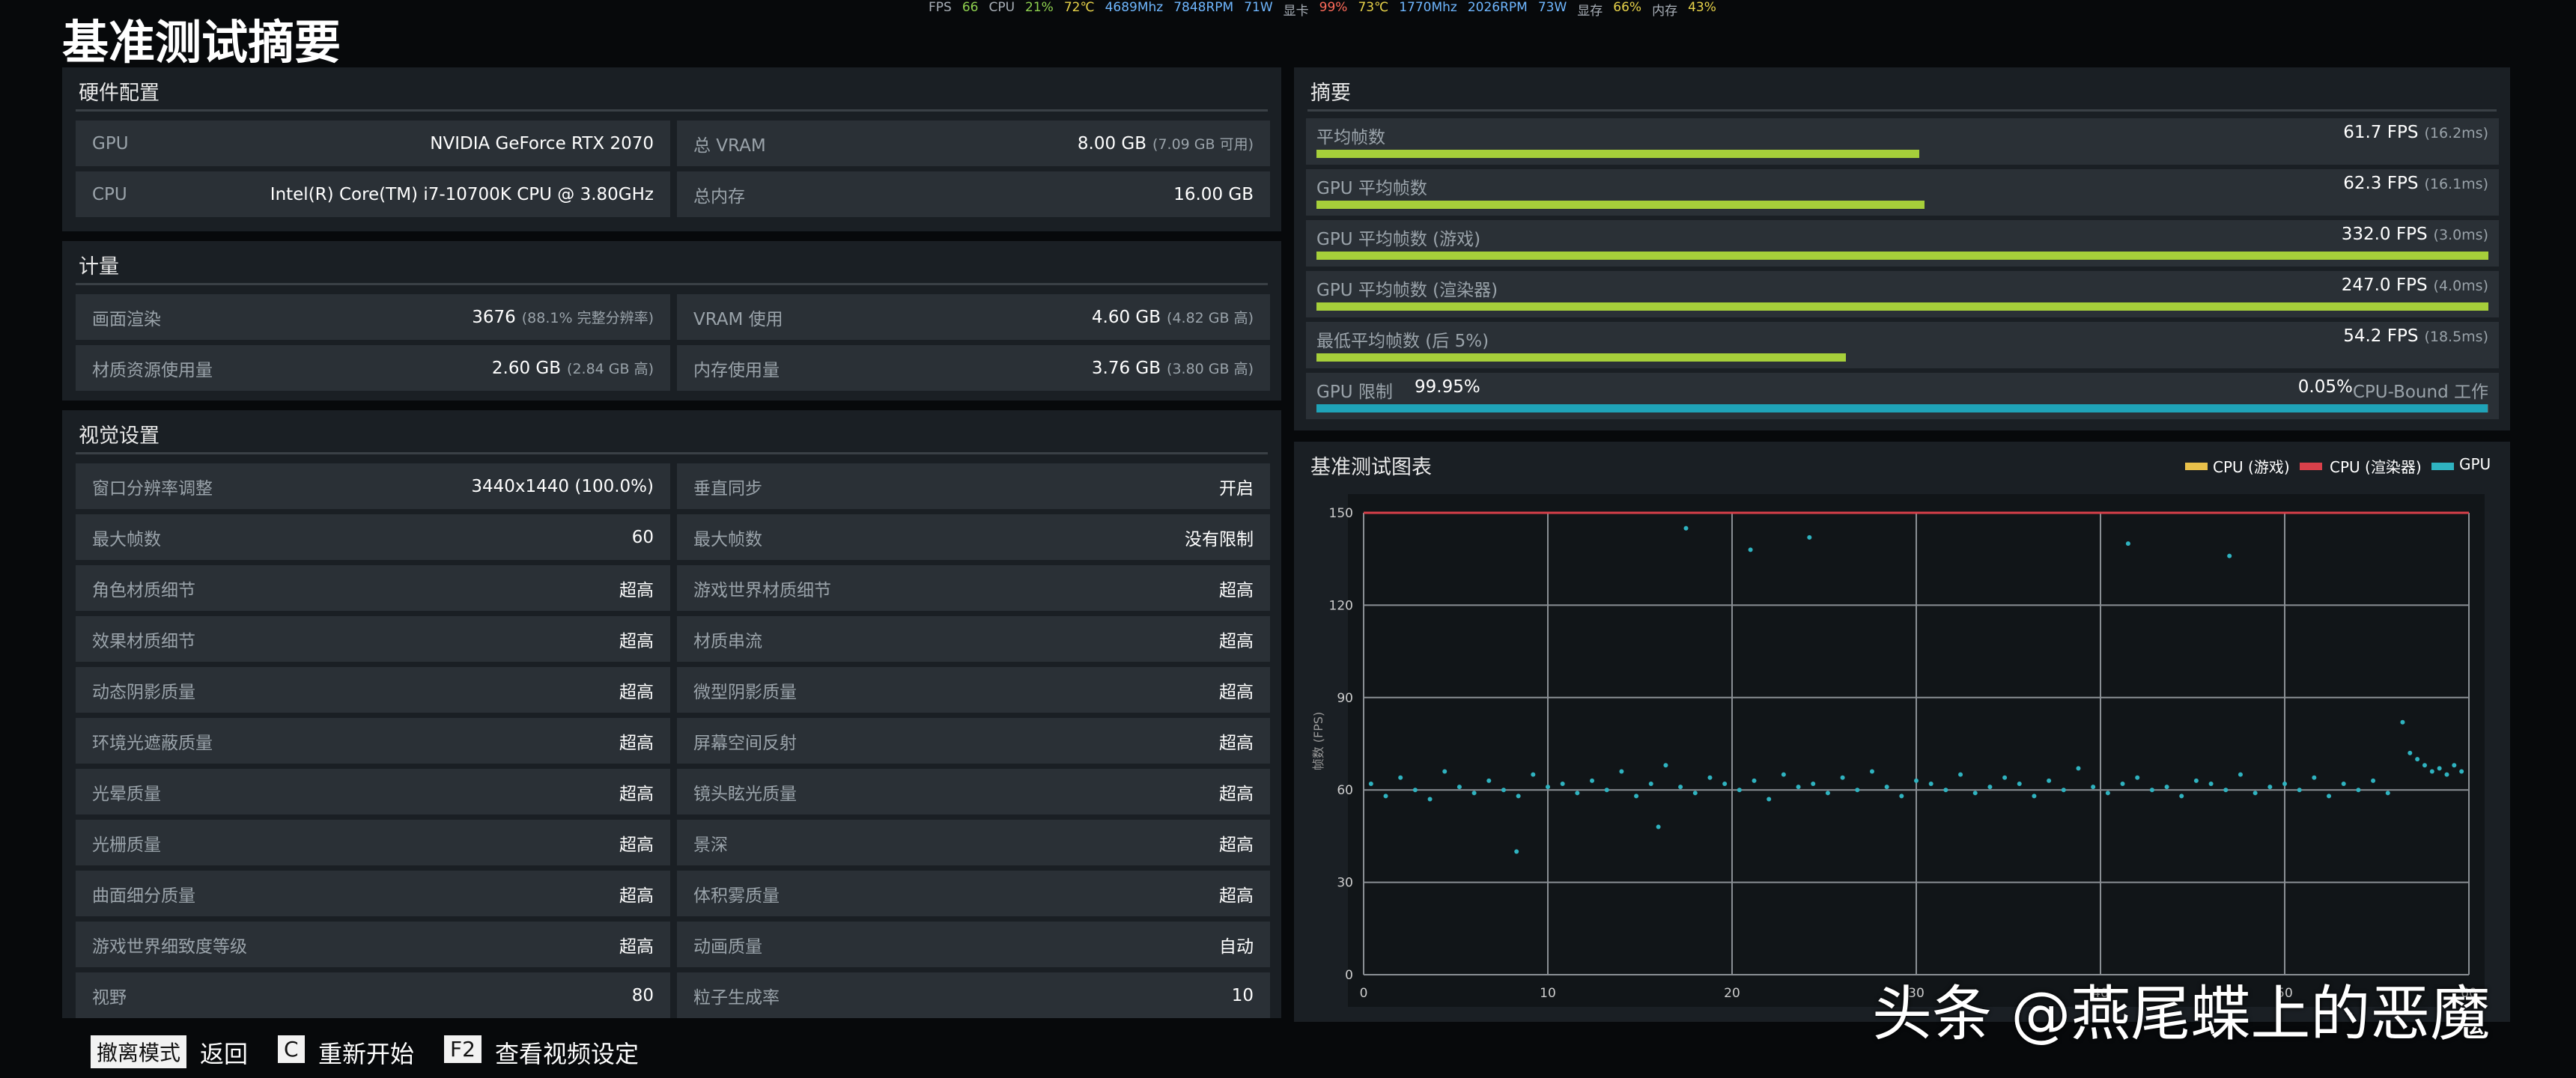  Describe the element at coordinates (373, 317) in the screenshot. I see `setting-row: 画面渲染 3676 (88.1% 完整分辨率)` at that location.